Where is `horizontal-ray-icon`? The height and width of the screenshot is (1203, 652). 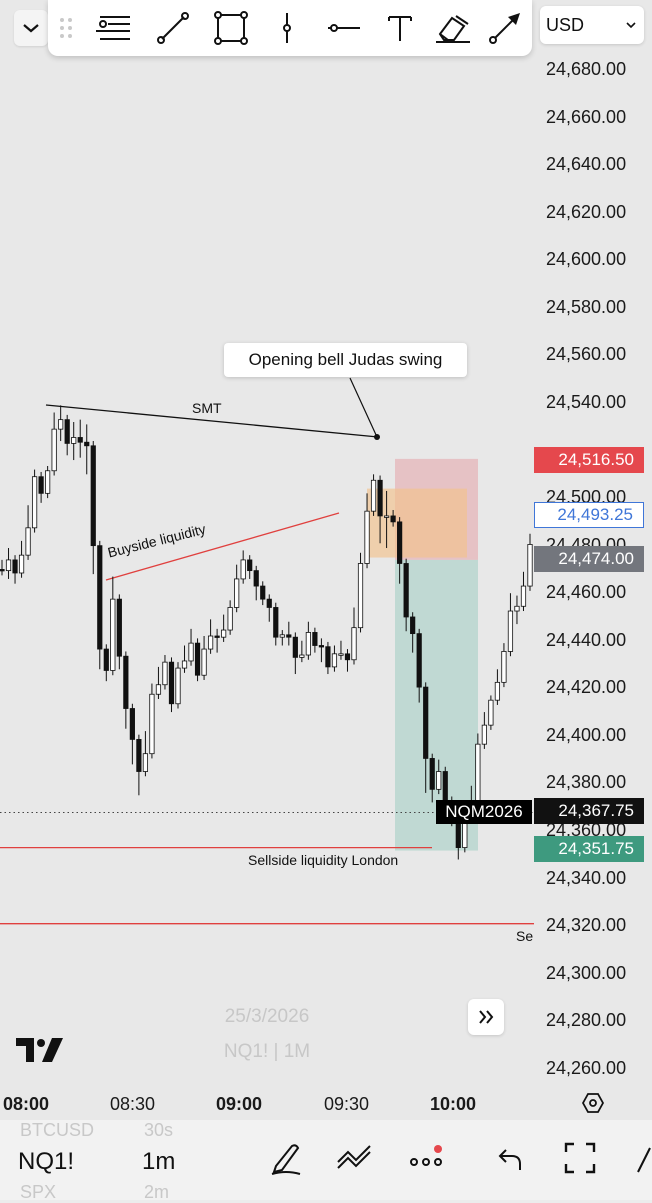
horizontal-ray-icon is located at coordinates (344, 28).